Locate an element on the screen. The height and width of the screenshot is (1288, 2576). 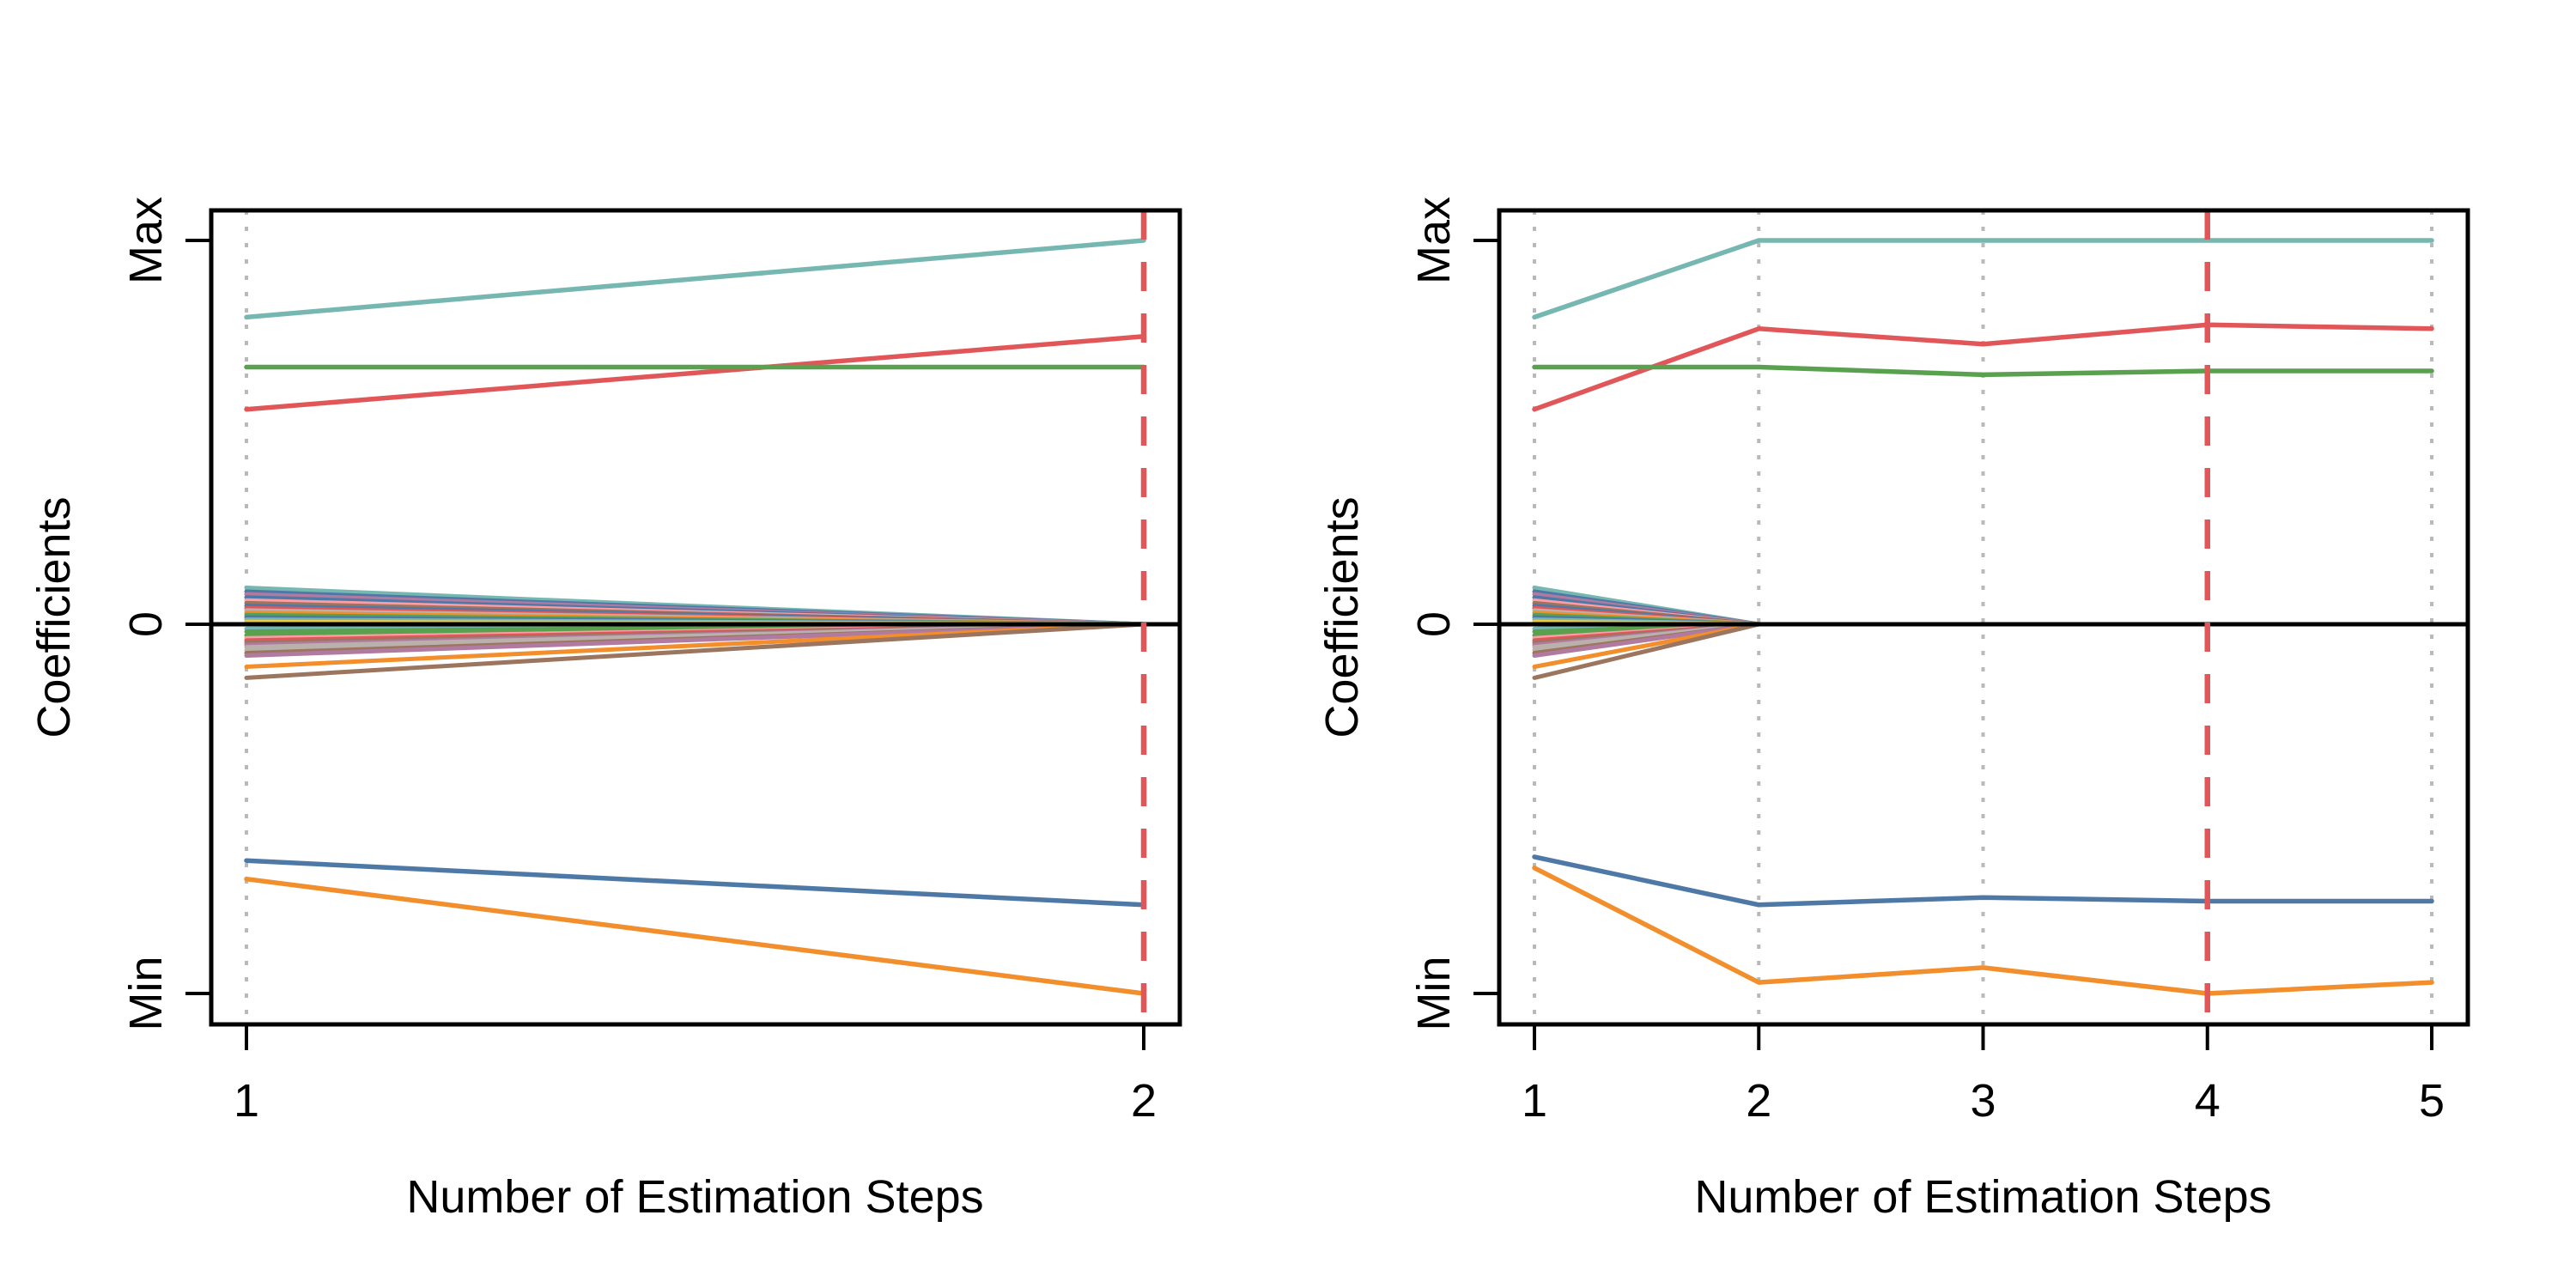
x-tick-label-4: 4 is located at coordinates (2208, 1101).